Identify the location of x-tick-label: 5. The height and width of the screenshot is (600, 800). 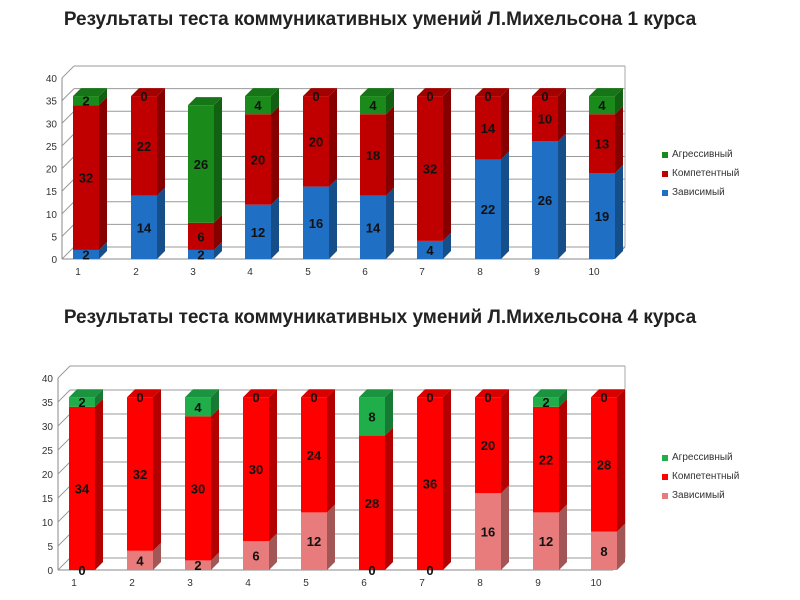
(306, 583).